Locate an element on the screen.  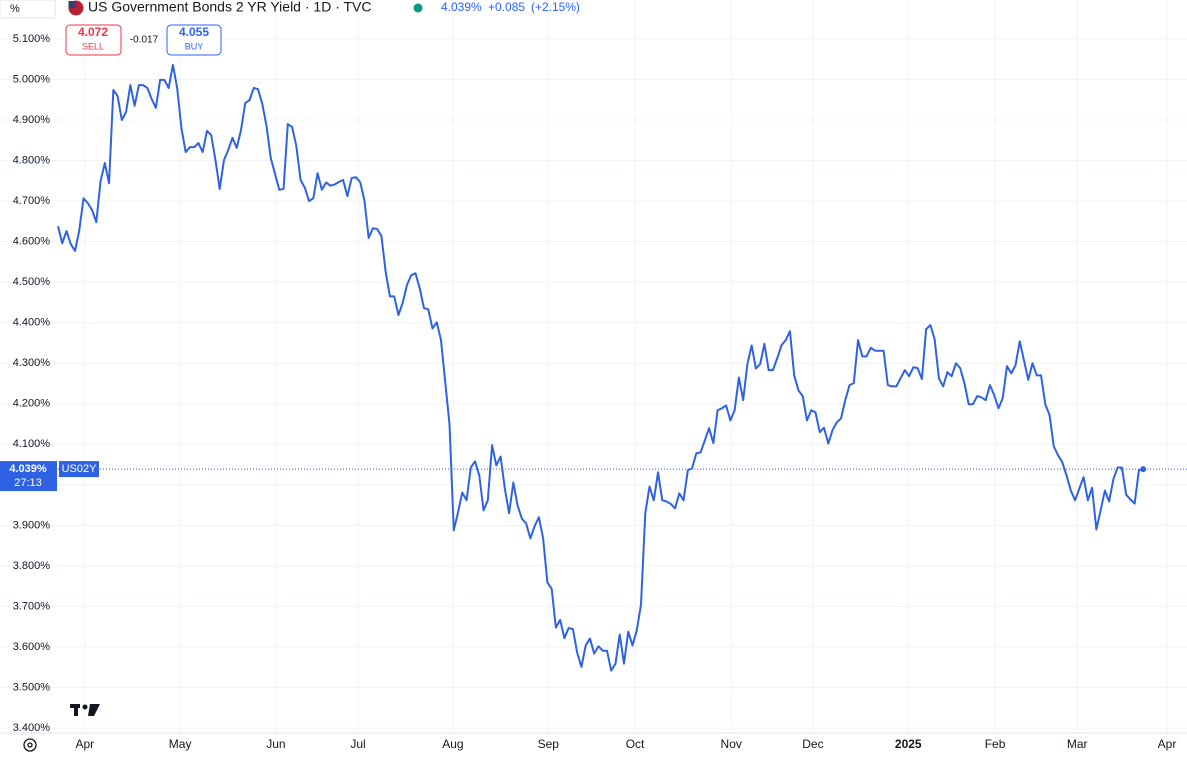
symbol-label: US02Y is located at coordinates (80, 469).